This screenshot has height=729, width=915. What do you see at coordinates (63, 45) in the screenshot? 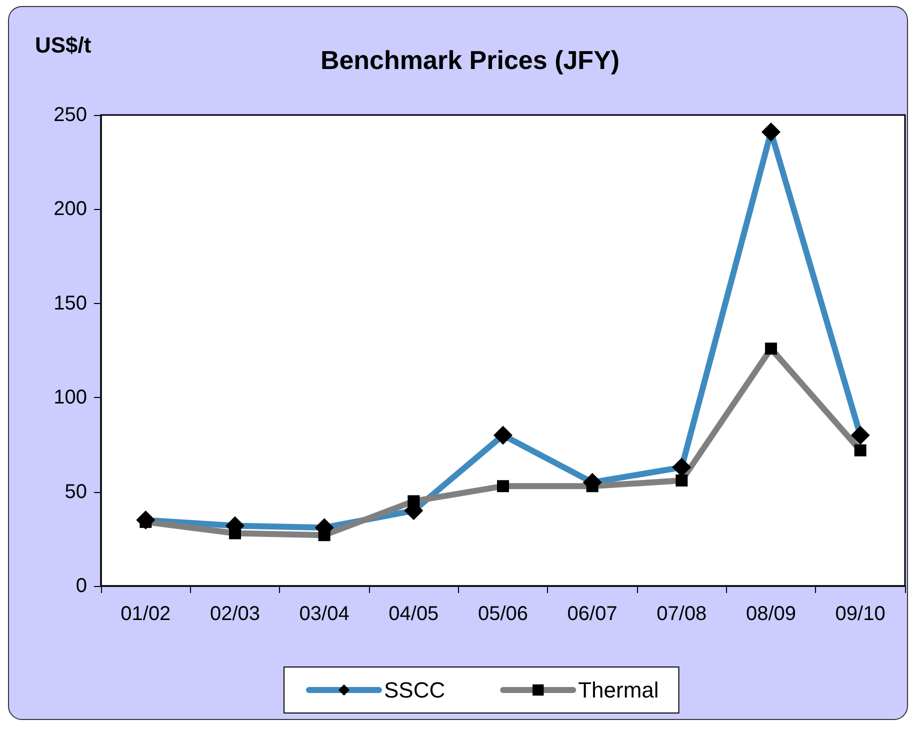
I see `y-axis-title: US$/t` at bounding box center [63, 45].